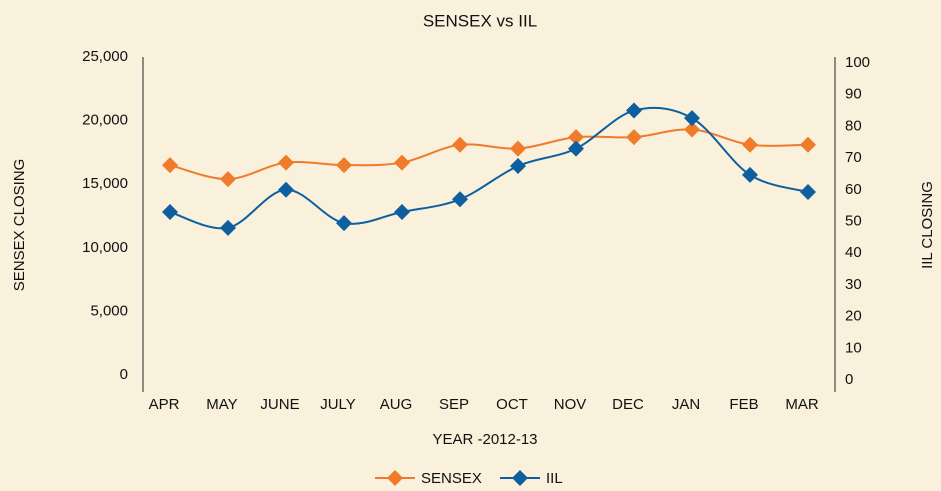  What do you see at coordinates (396, 404) in the screenshot?
I see `x-tick-label: AUG` at bounding box center [396, 404].